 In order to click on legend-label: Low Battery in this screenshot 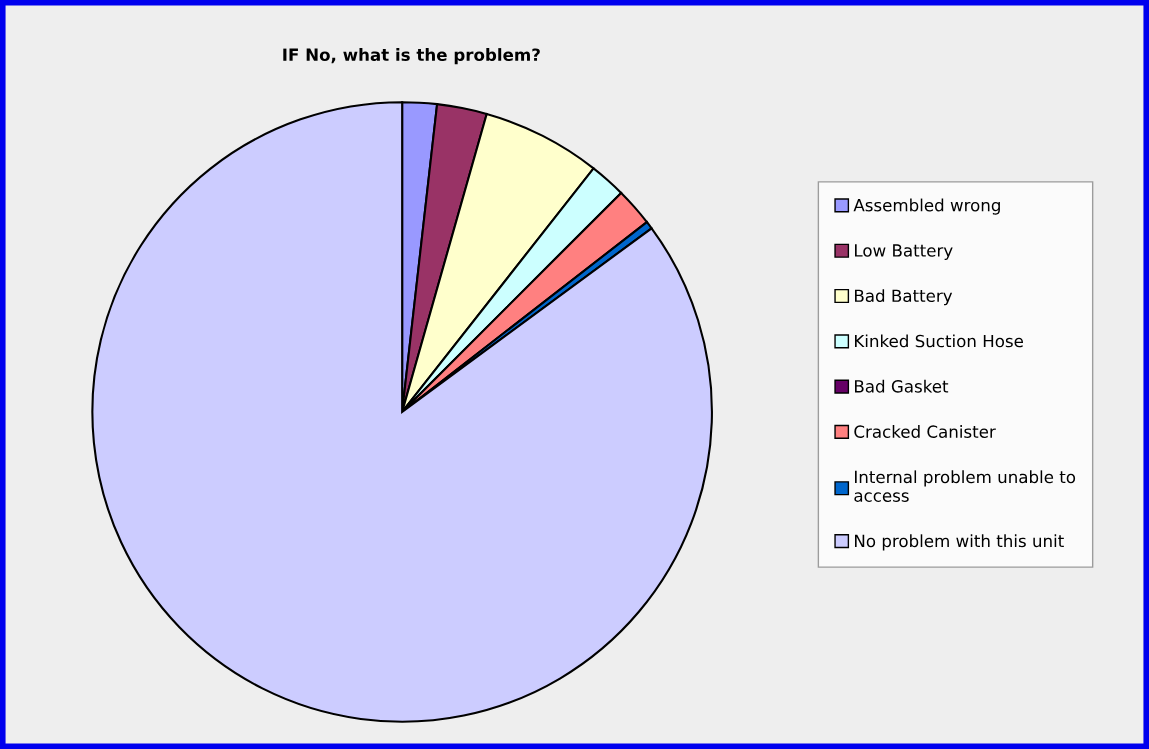, I will do `click(904, 252)`.